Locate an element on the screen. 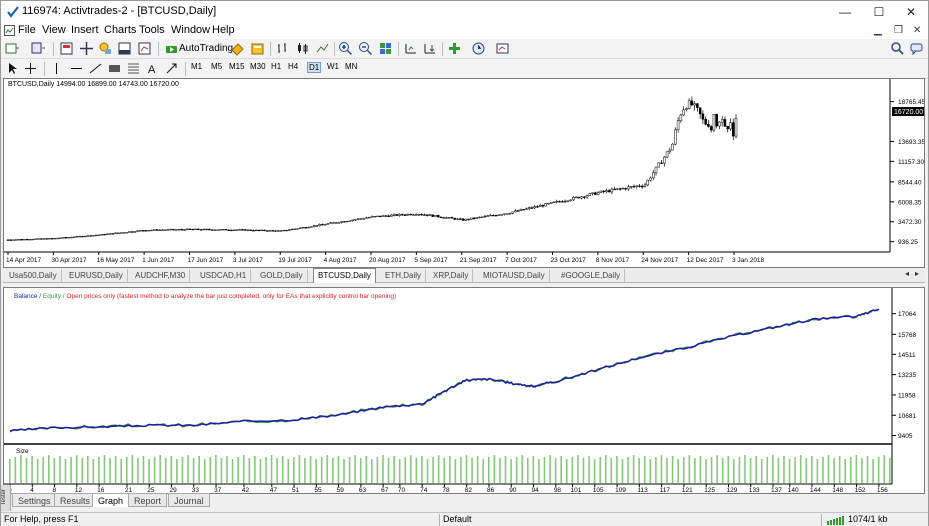  auto-scroll-icon is located at coordinates (429, 48).